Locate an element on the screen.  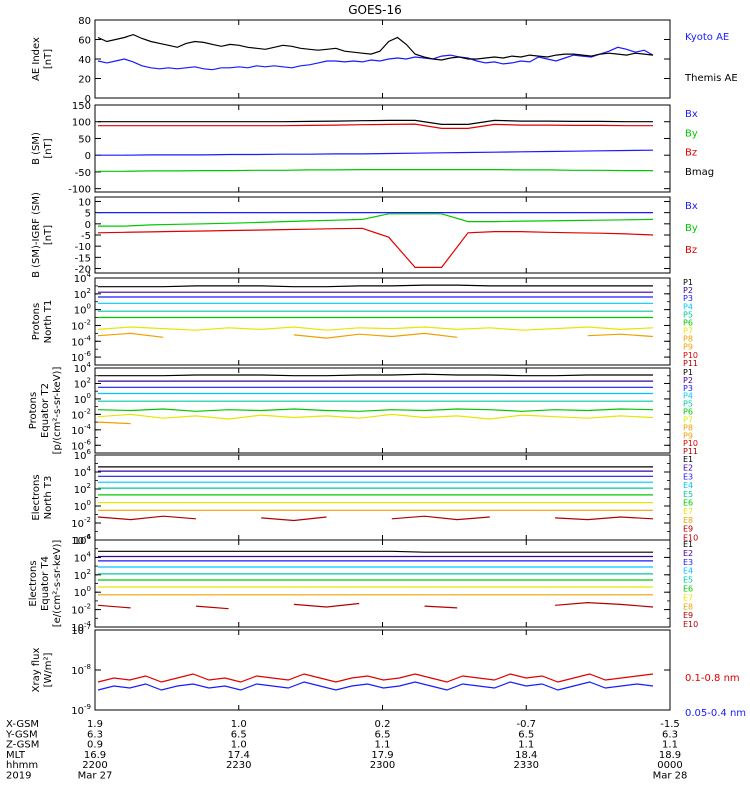
y-axis-label: Electrons is located at coordinates (33, 583).